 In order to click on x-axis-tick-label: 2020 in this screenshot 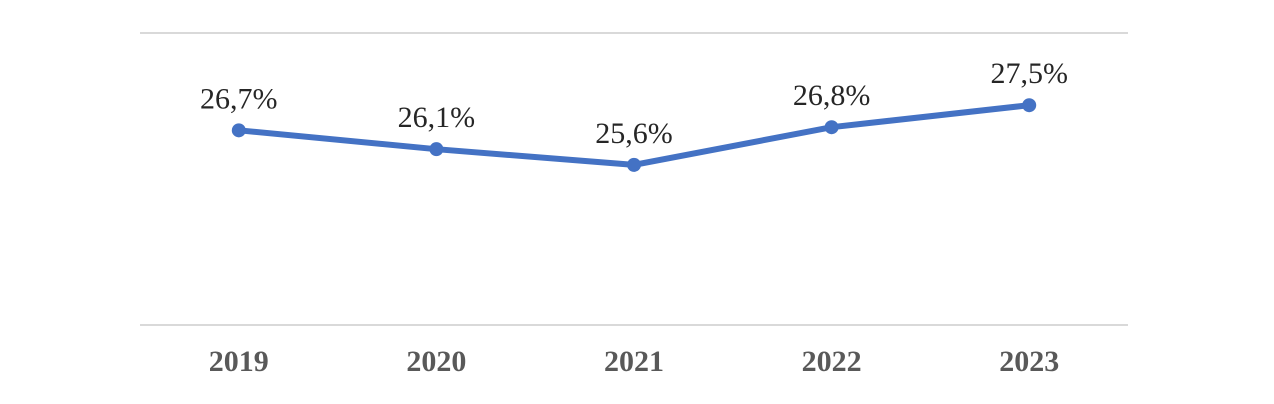, I will do `click(436, 361)`.